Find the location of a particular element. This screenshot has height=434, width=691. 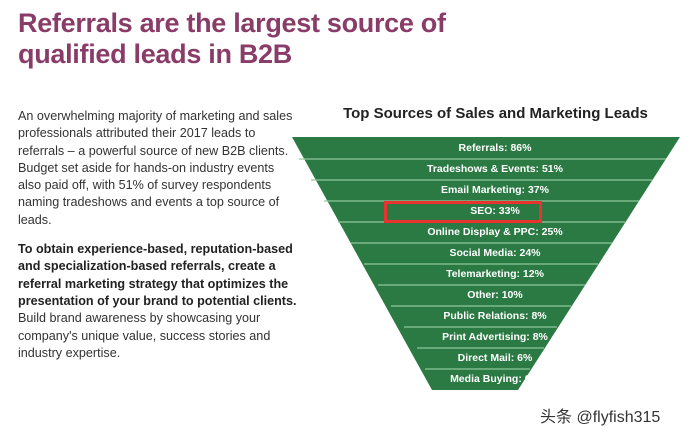

funnel-label-email: Email Marketing: 37% is located at coordinates (495, 190).